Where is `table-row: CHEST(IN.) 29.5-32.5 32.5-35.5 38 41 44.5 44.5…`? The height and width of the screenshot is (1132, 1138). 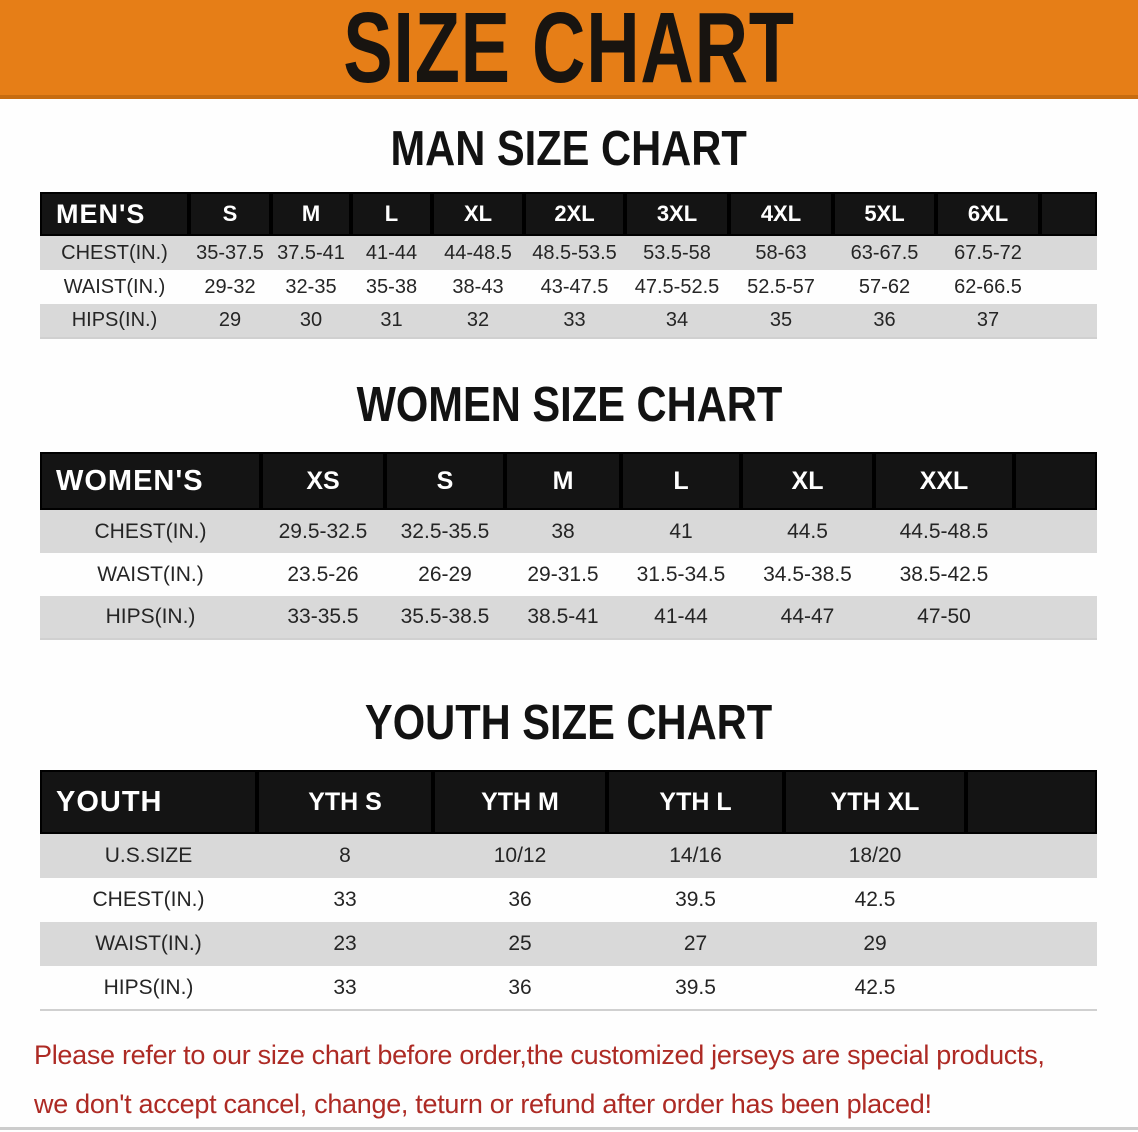 table-row: CHEST(IN.) 29.5-32.5 32.5-35.5 38 41 44.5 44.5… is located at coordinates (568, 531).